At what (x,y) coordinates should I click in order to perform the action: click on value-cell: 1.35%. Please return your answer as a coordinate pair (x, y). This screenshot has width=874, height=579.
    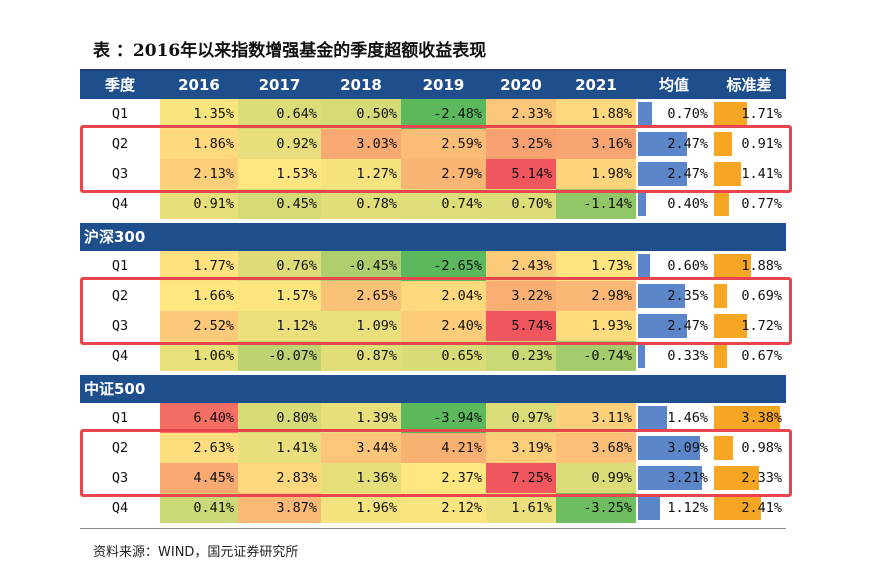
    Looking at the image, I should click on (199, 114).